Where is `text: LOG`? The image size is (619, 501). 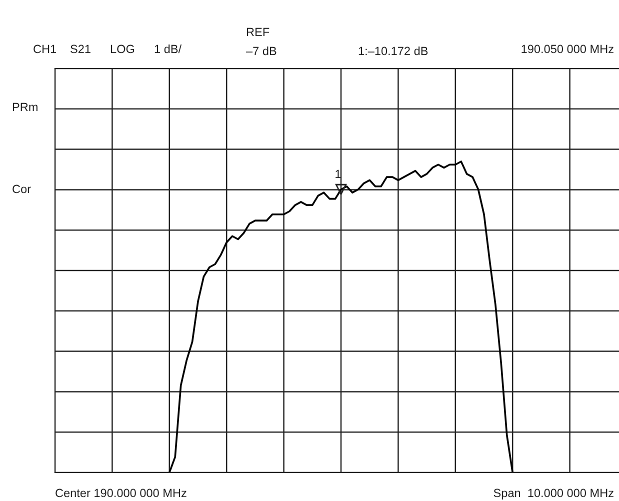 text: LOG is located at coordinates (122, 49).